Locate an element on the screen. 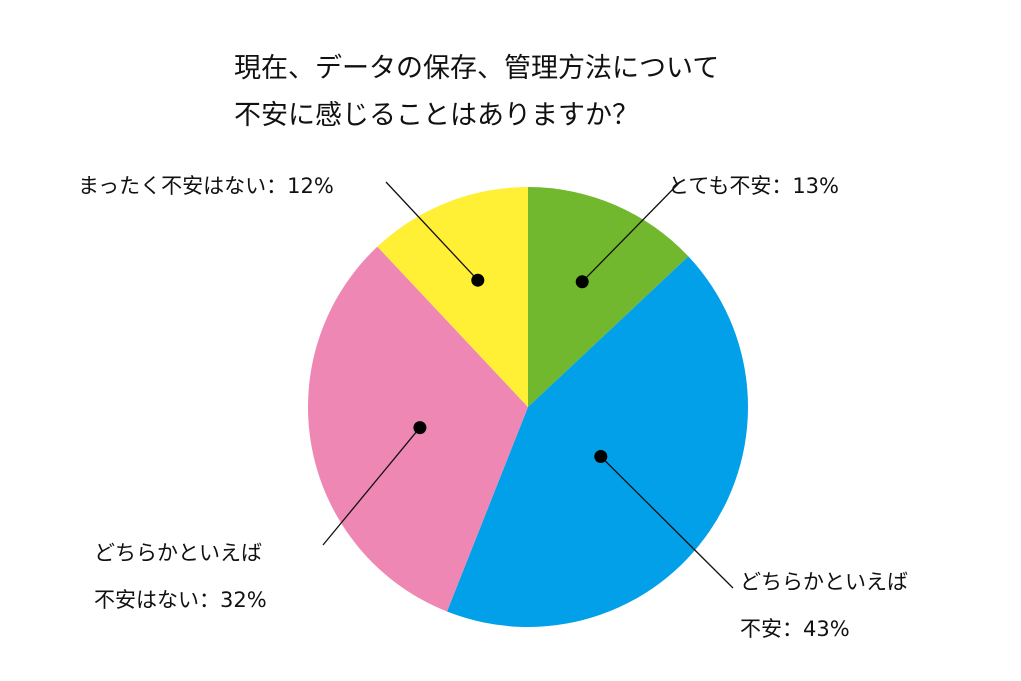 This screenshot has width=1021, height=681. data-label-slice-1-line-1: とても不安：13% is located at coordinates (753, 186).